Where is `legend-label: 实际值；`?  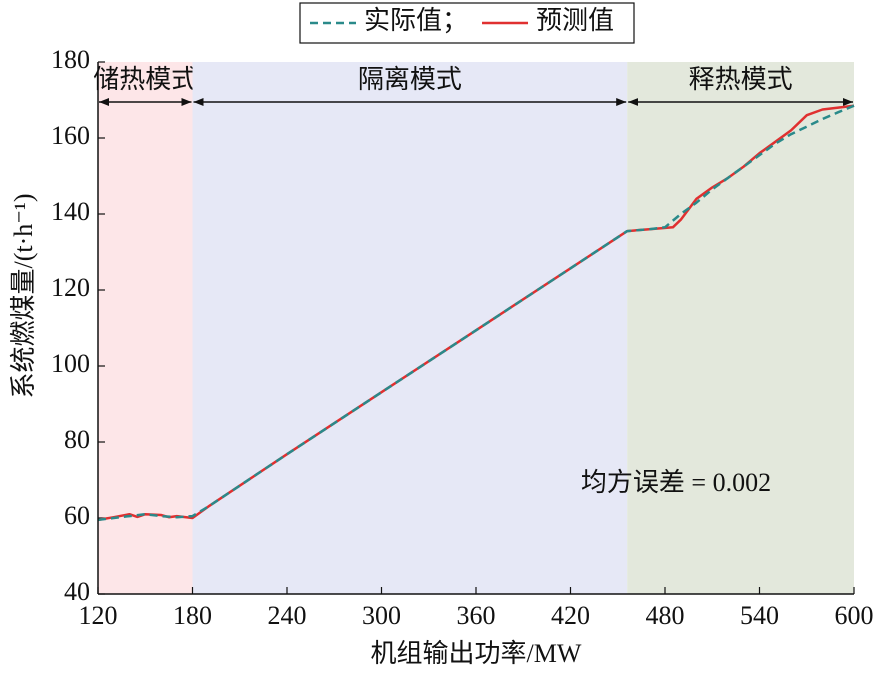 legend-label: 实际值； is located at coordinates (416, 20).